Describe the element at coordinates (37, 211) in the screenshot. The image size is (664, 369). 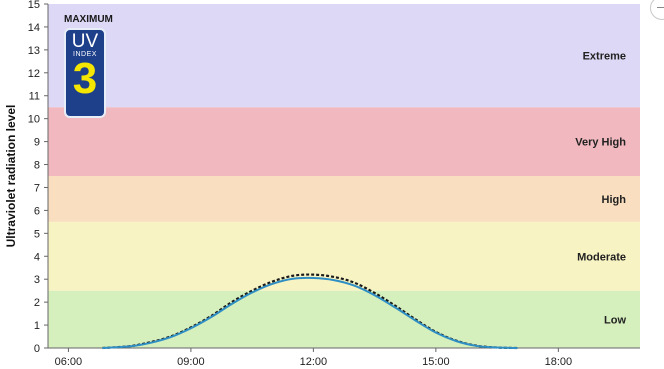
I see `y-tick-label: 6` at that location.